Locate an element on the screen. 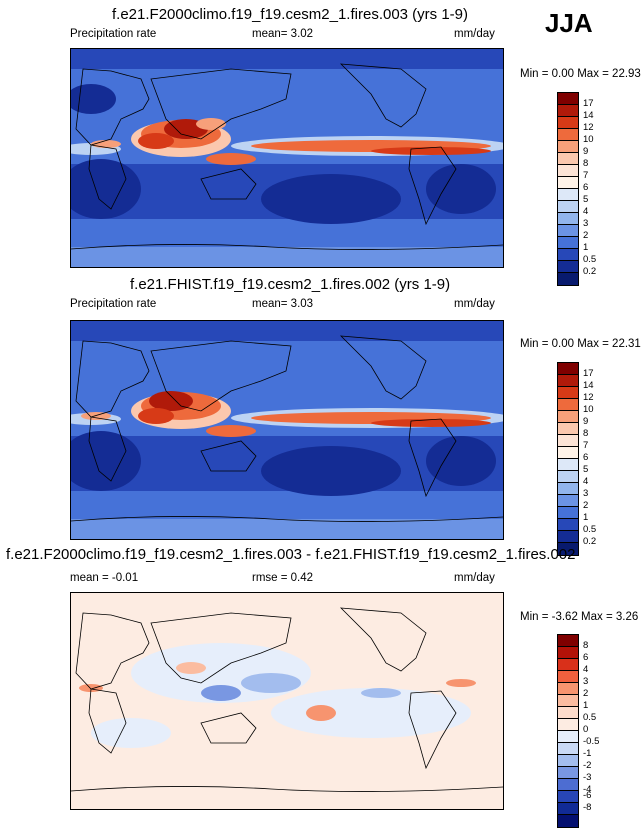 This screenshot has height=828, width=643. panel1-units: mm/day is located at coordinates (474, 34).